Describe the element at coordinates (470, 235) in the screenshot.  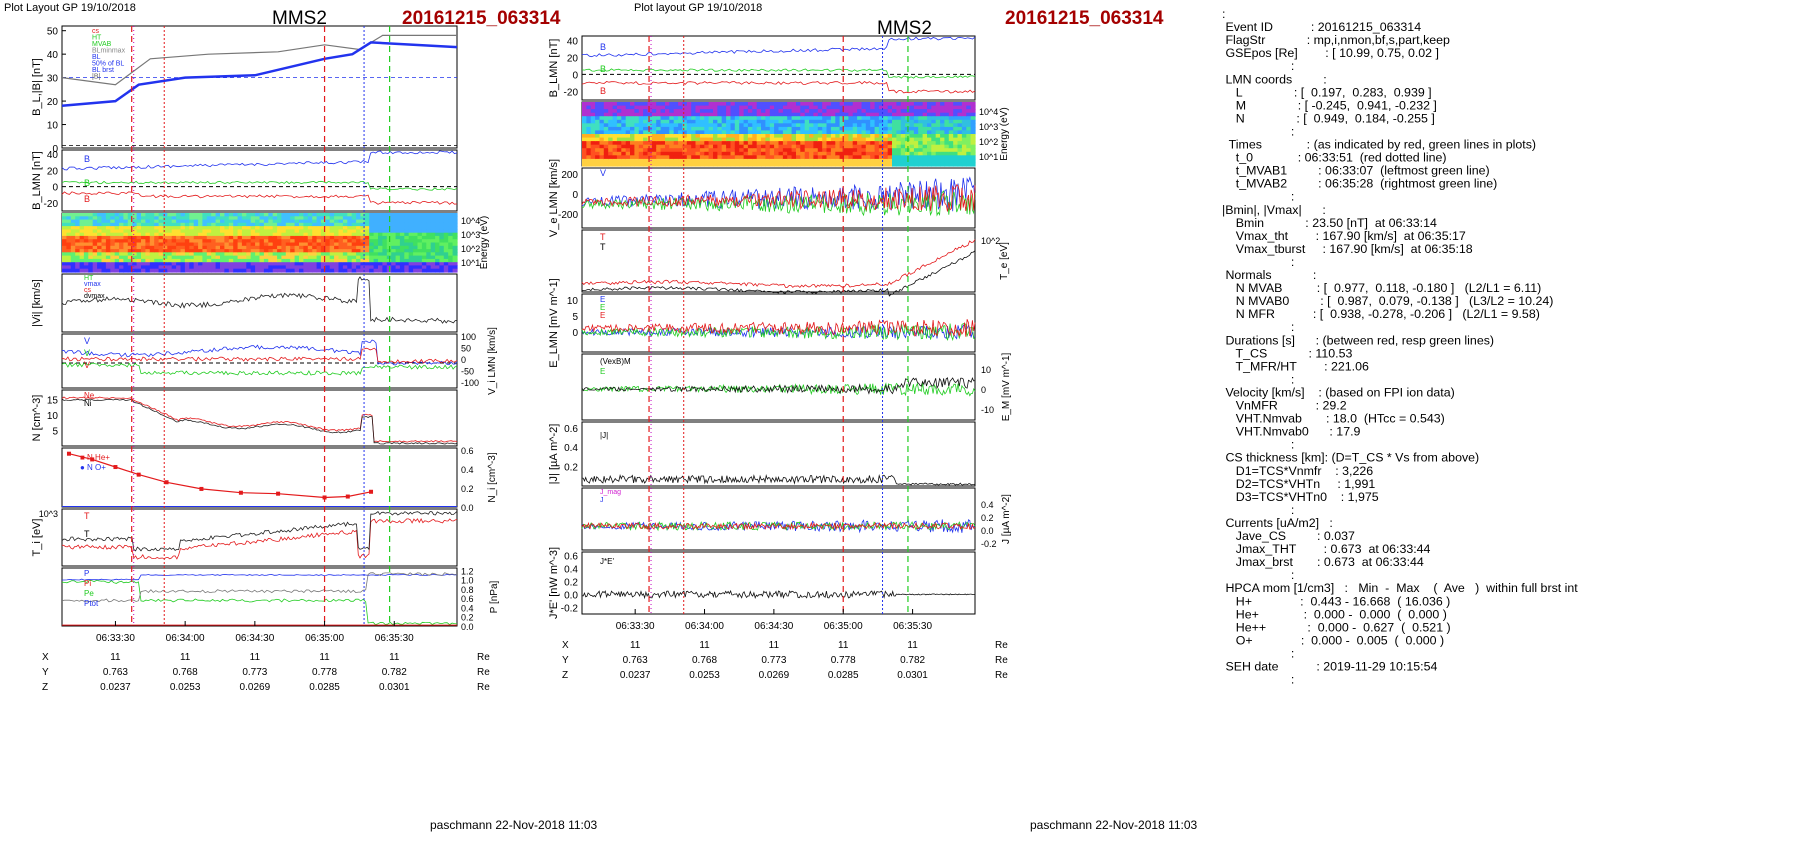
I see `y-tick-label: 10^3` at that location.